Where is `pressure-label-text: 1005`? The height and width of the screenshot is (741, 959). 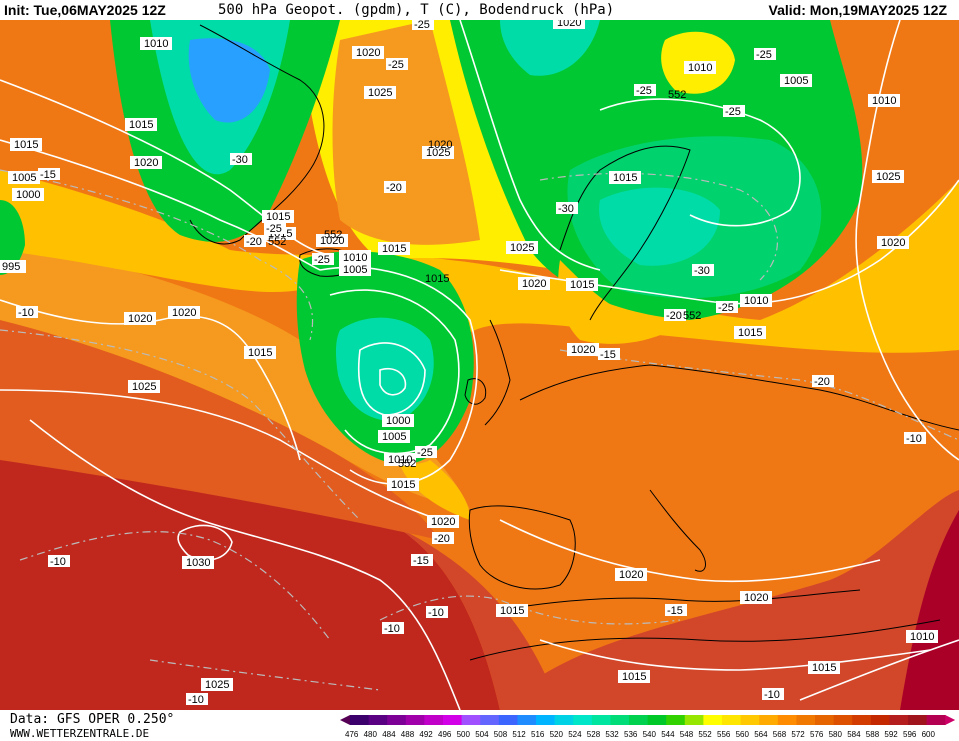 pressure-label-text: 1005 is located at coordinates (355, 270).